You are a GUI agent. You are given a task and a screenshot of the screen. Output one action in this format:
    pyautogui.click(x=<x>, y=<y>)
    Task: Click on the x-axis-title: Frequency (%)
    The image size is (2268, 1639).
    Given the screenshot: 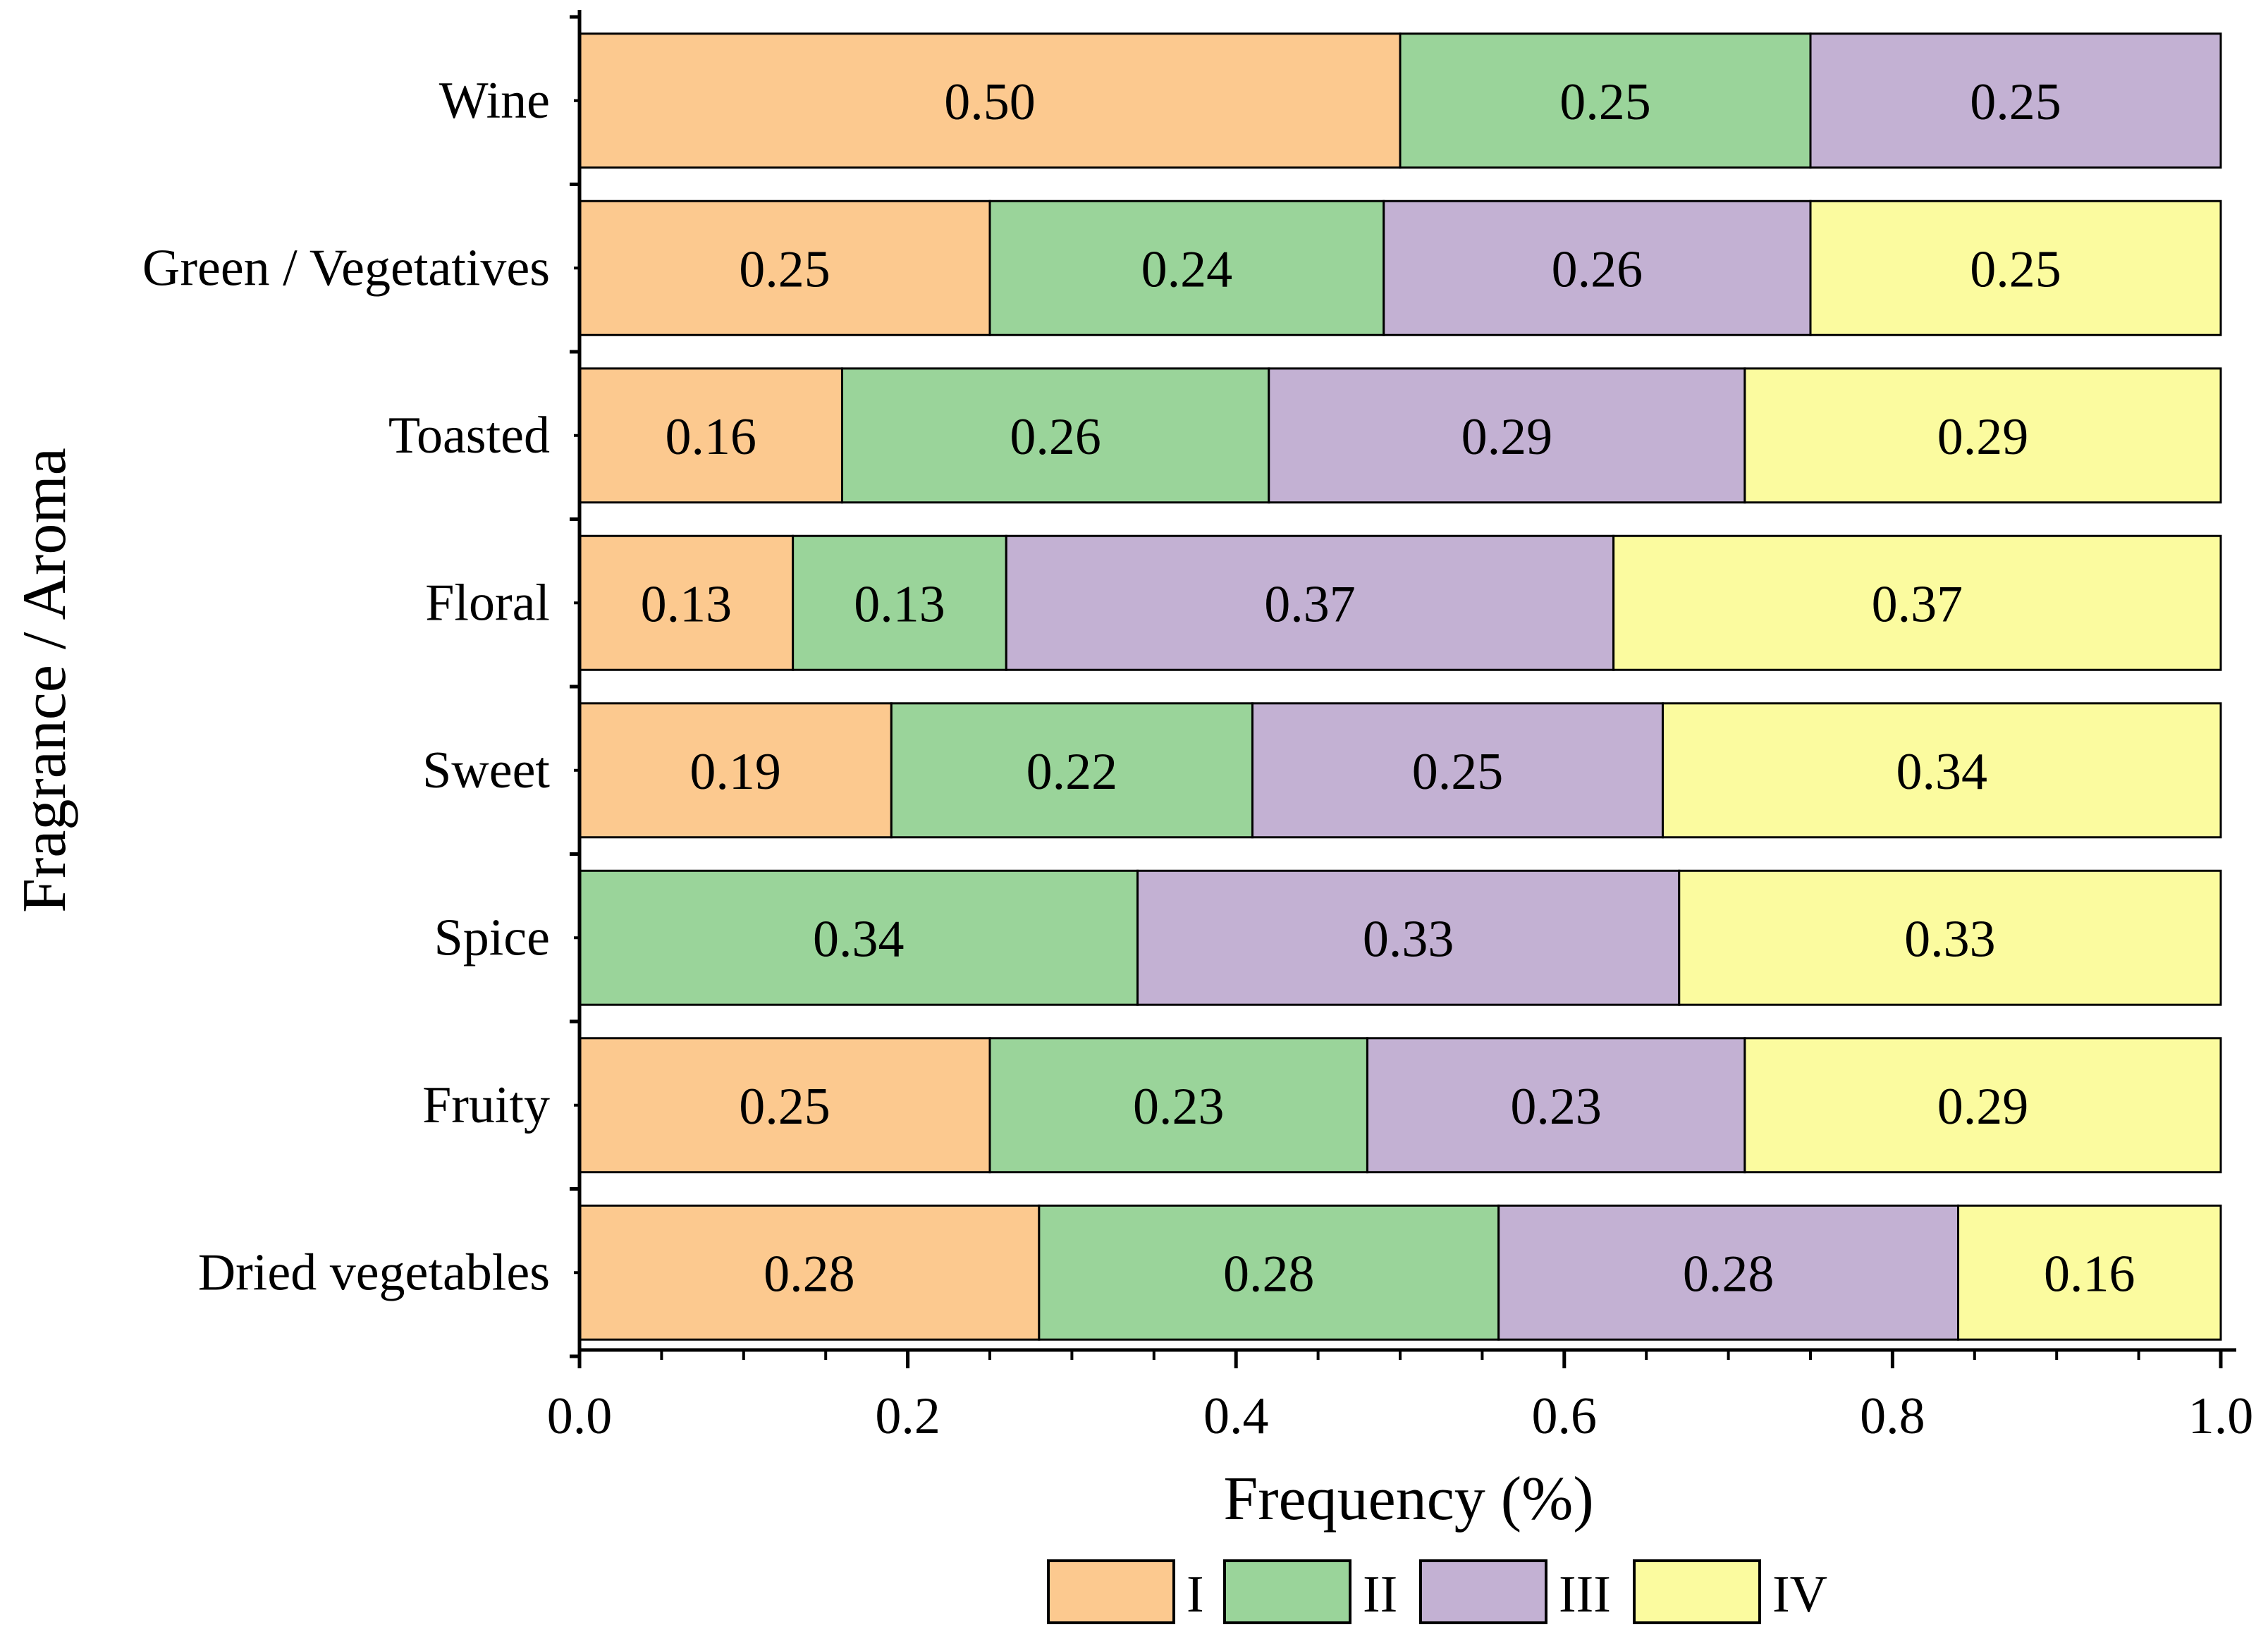 What is the action you would take?
    pyautogui.click(x=1408, y=1499)
    